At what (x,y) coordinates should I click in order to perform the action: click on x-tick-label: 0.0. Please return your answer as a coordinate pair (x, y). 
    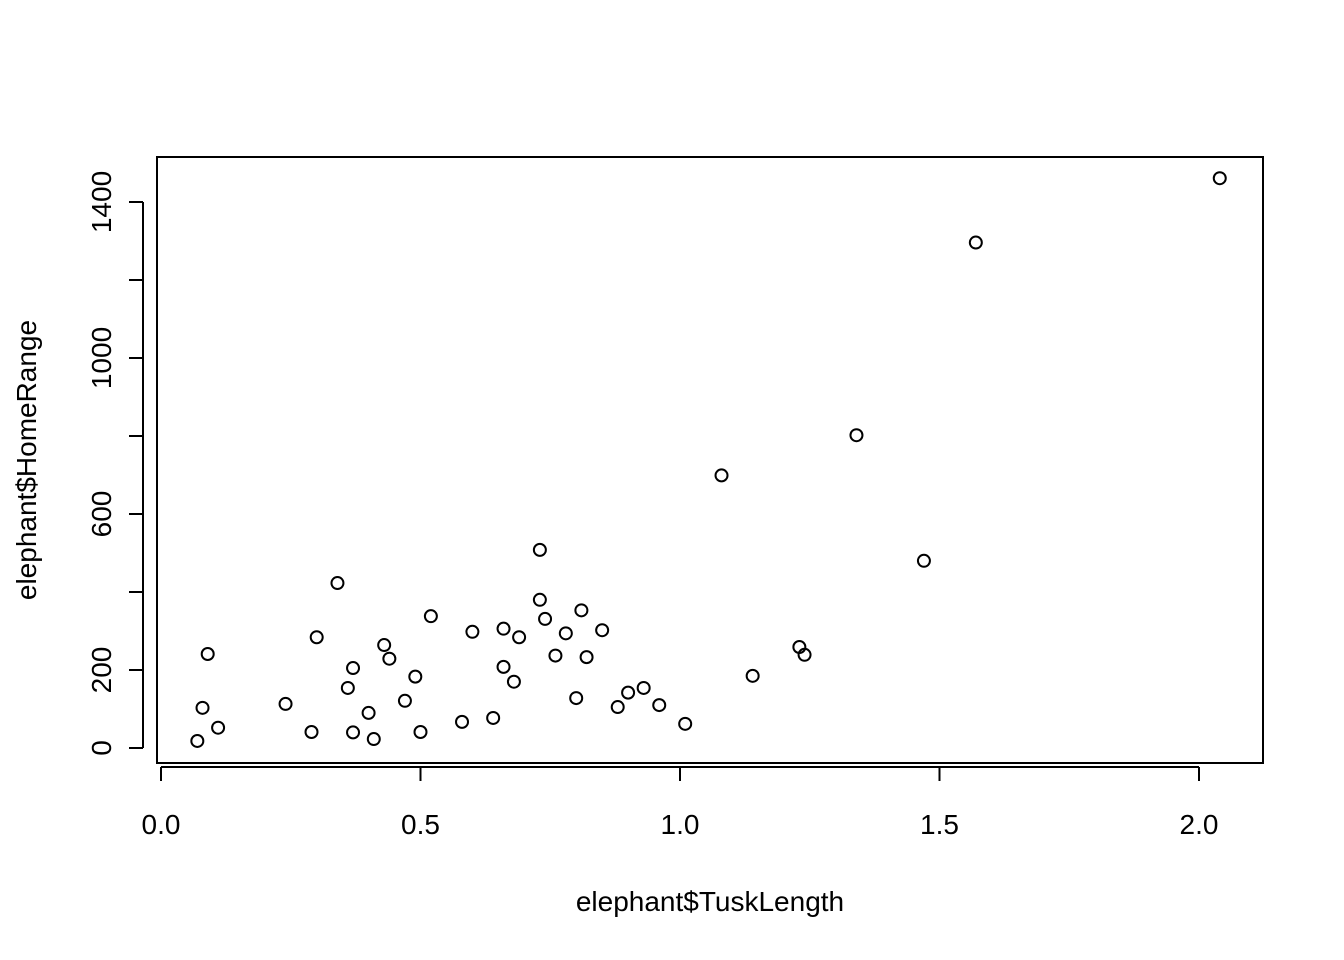
    Looking at the image, I should click on (161, 824).